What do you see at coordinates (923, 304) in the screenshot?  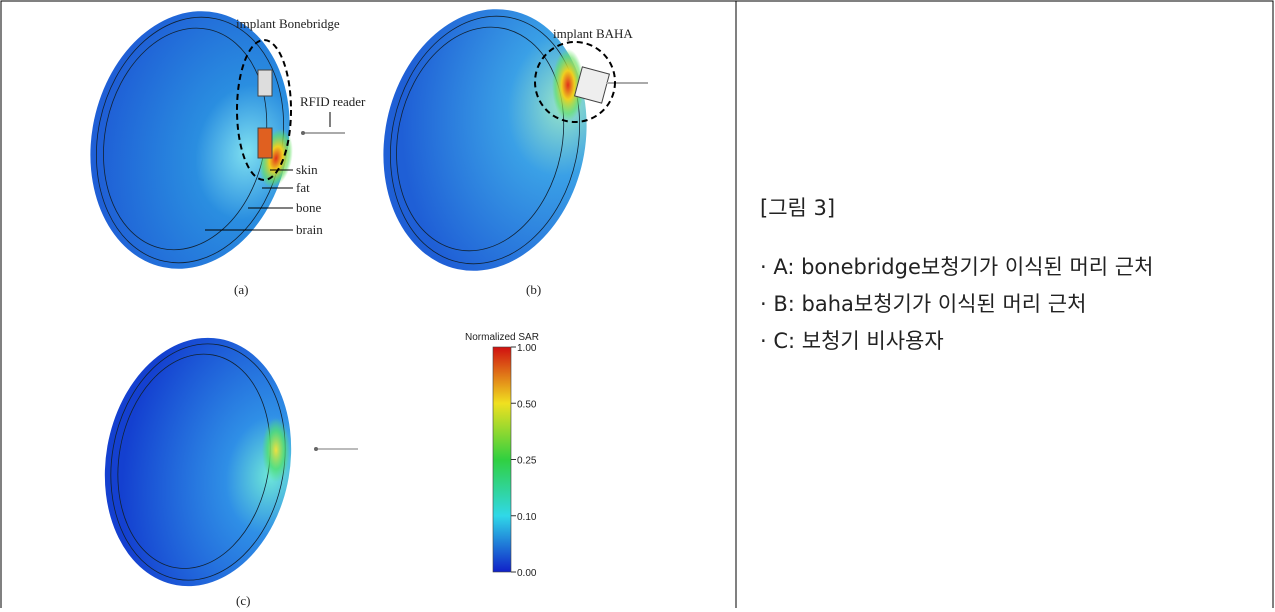 I see `list-item: · B: baha보청기가 이식된 머리 근처` at bounding box center [923, 304].